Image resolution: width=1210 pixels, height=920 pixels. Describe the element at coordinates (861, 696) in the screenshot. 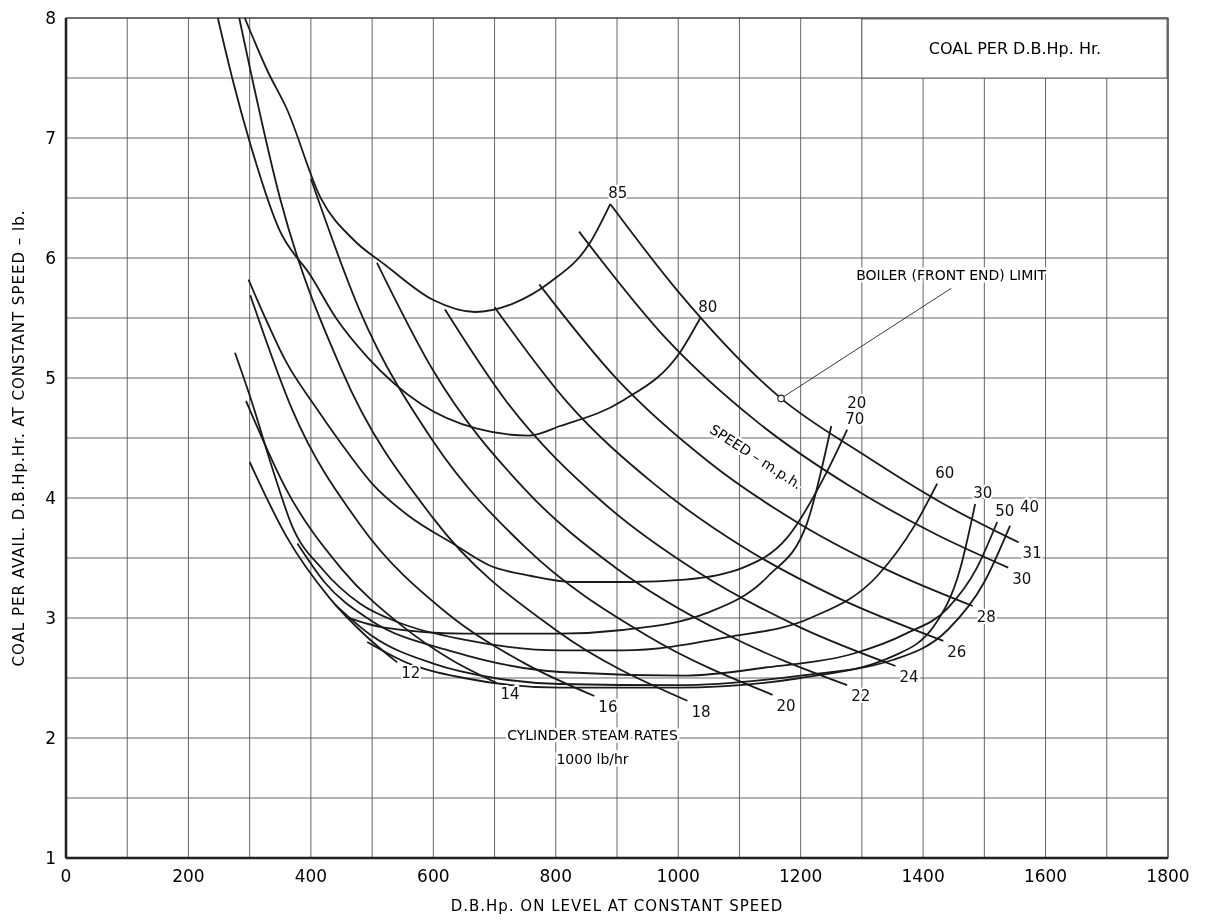

I see `series-label: 22` at that location.